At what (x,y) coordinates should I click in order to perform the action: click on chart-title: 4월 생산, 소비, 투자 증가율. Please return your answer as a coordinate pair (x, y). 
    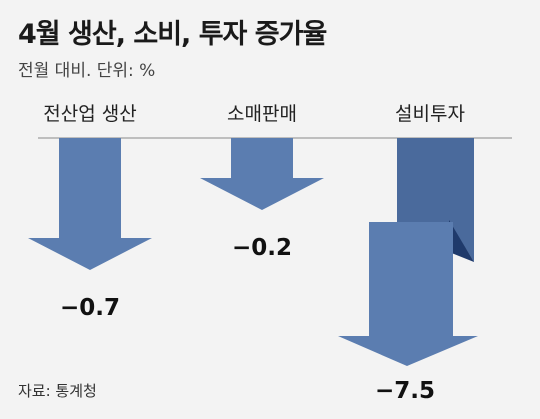
    Looking at the image, I should click on (172, 34).